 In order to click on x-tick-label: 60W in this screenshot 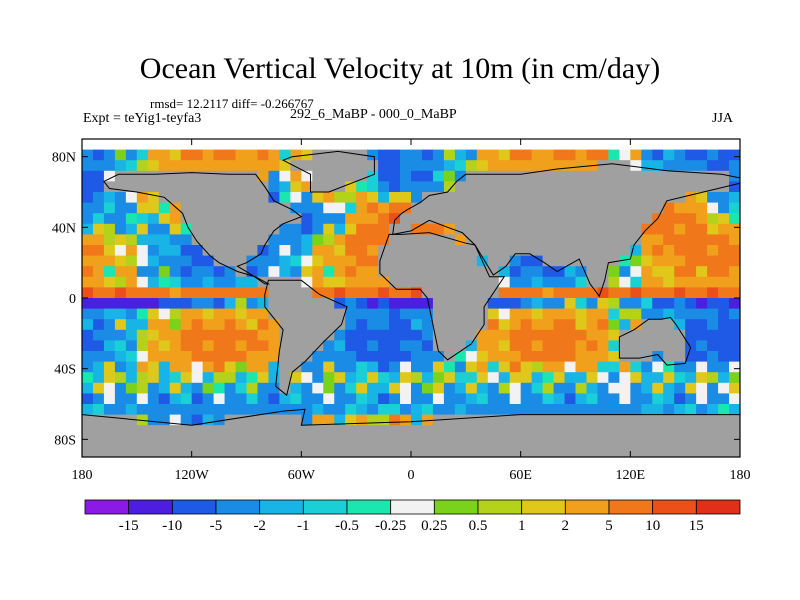, I will do `click(302, 475)`.